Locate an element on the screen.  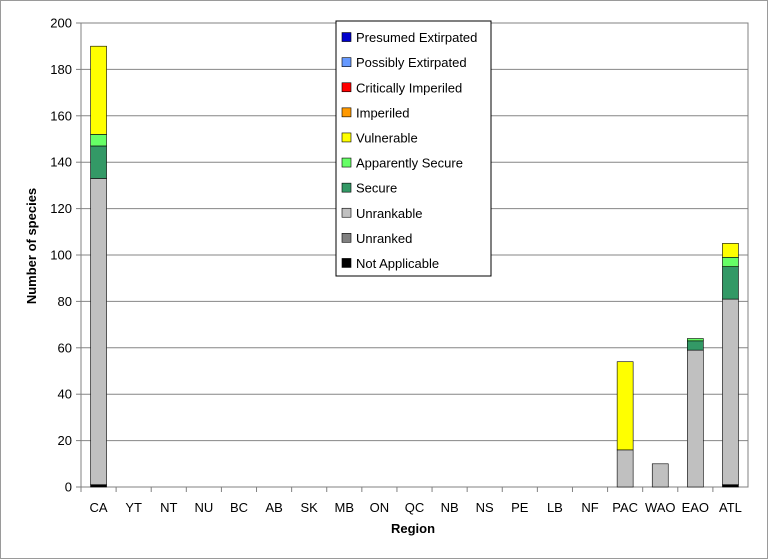
y-tick-label: 40 is located at coordinates (65, 394).